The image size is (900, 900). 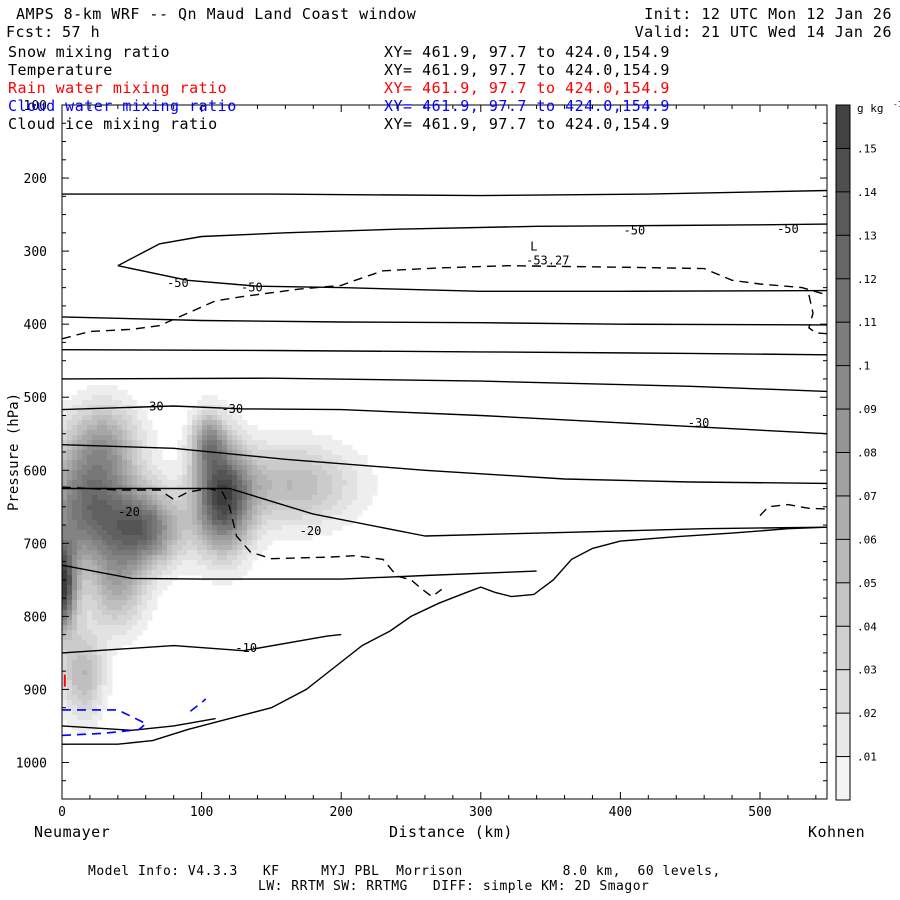 What do you see at coordinates (60, 70) in the screenshot?
I see `field-name-temperature: Temperature` at bounding box center [60, 70].